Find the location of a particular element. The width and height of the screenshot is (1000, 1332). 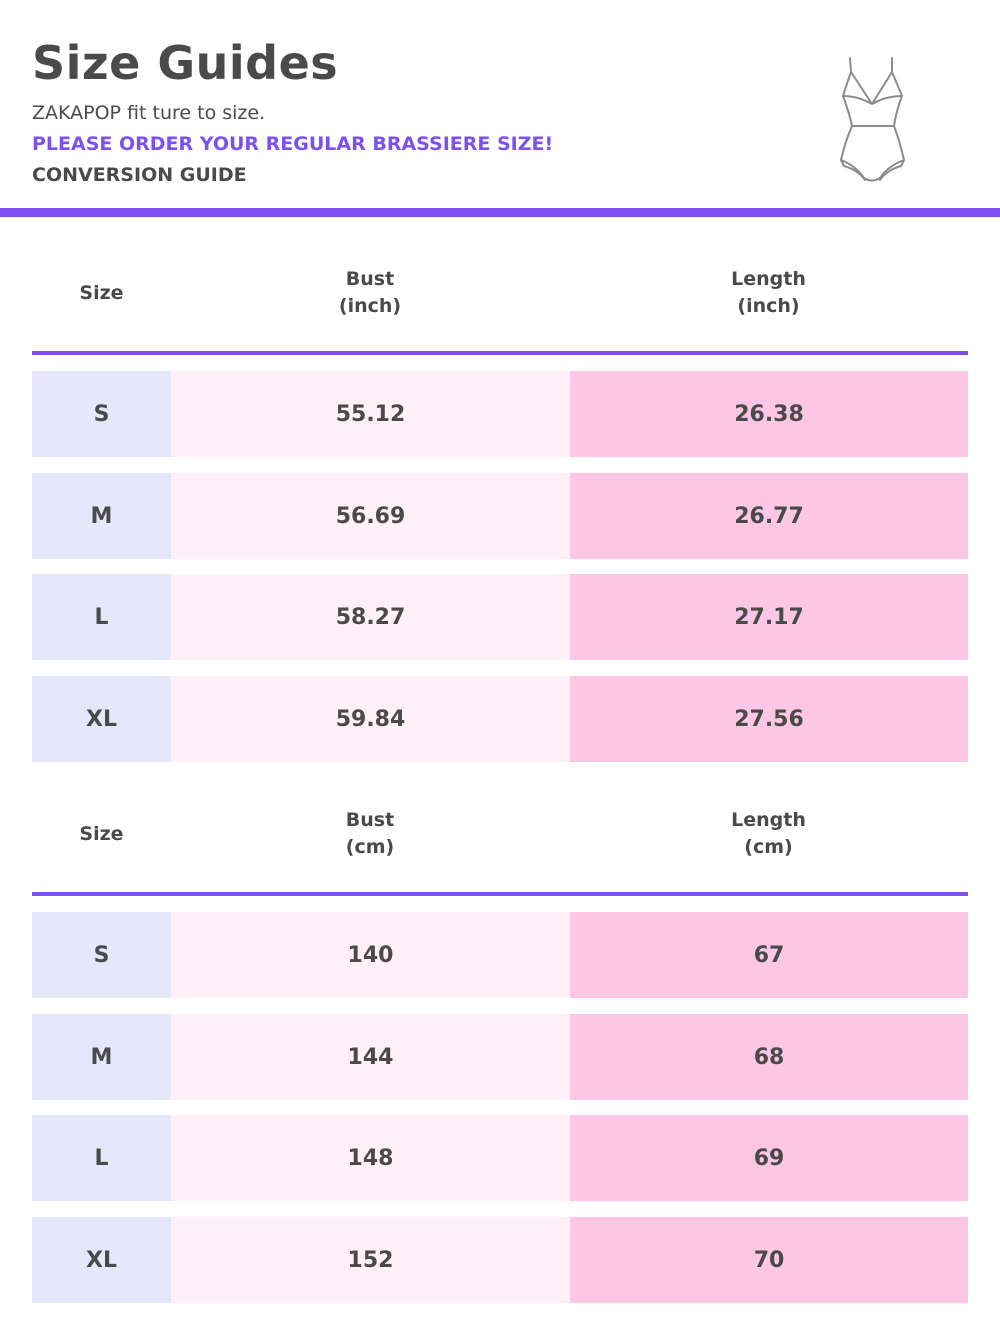

table-row: M 56.69 26.77 is located at coordinates (500, 516).